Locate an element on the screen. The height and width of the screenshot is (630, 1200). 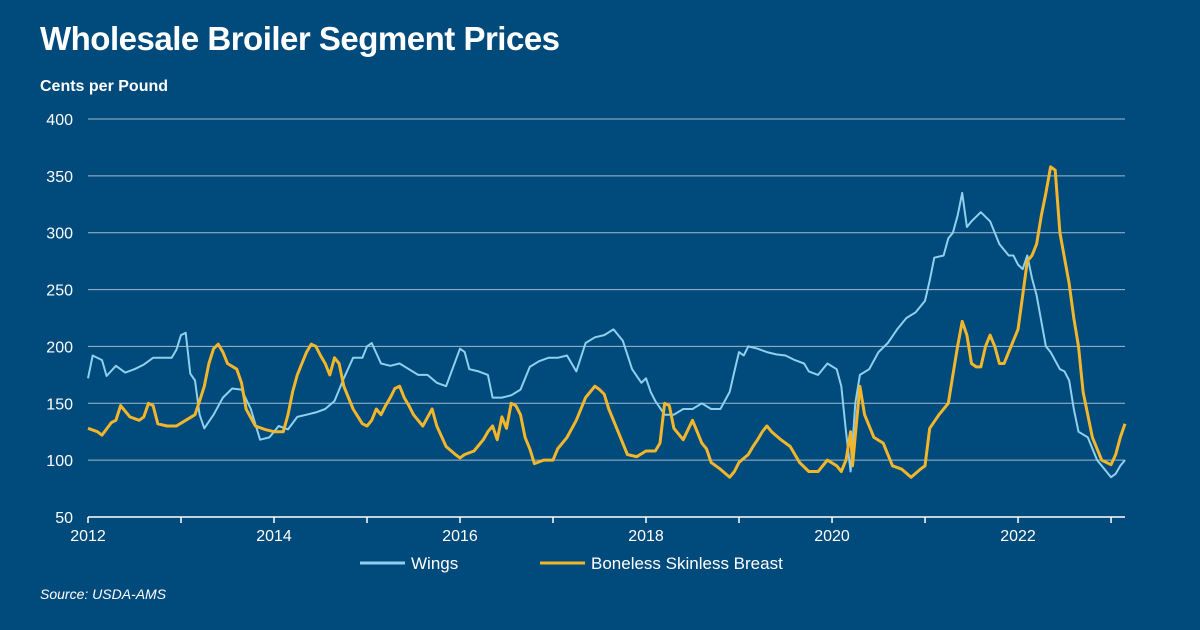
x-tick-2020: 2020 is located at coordinates (832, 536).